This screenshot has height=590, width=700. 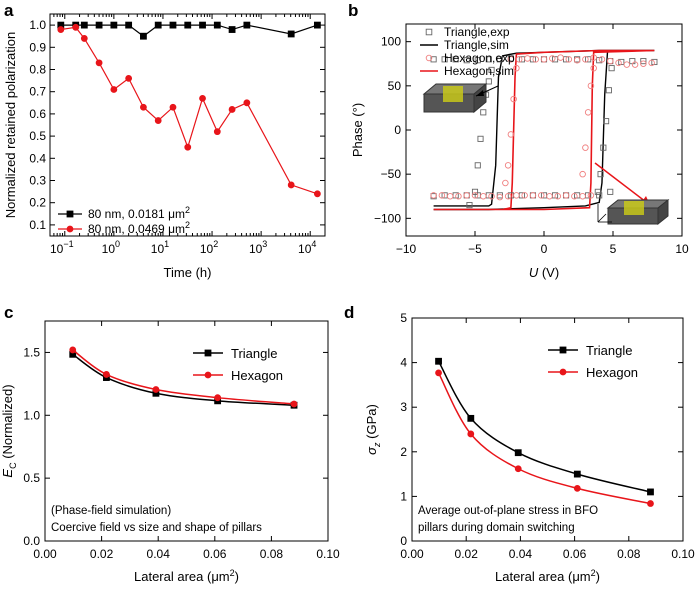 What do you see at coordinates (313, 244) in the screenshot?
I see `panel-a-xtick-exp: 4` at bounding box center [313, 244].